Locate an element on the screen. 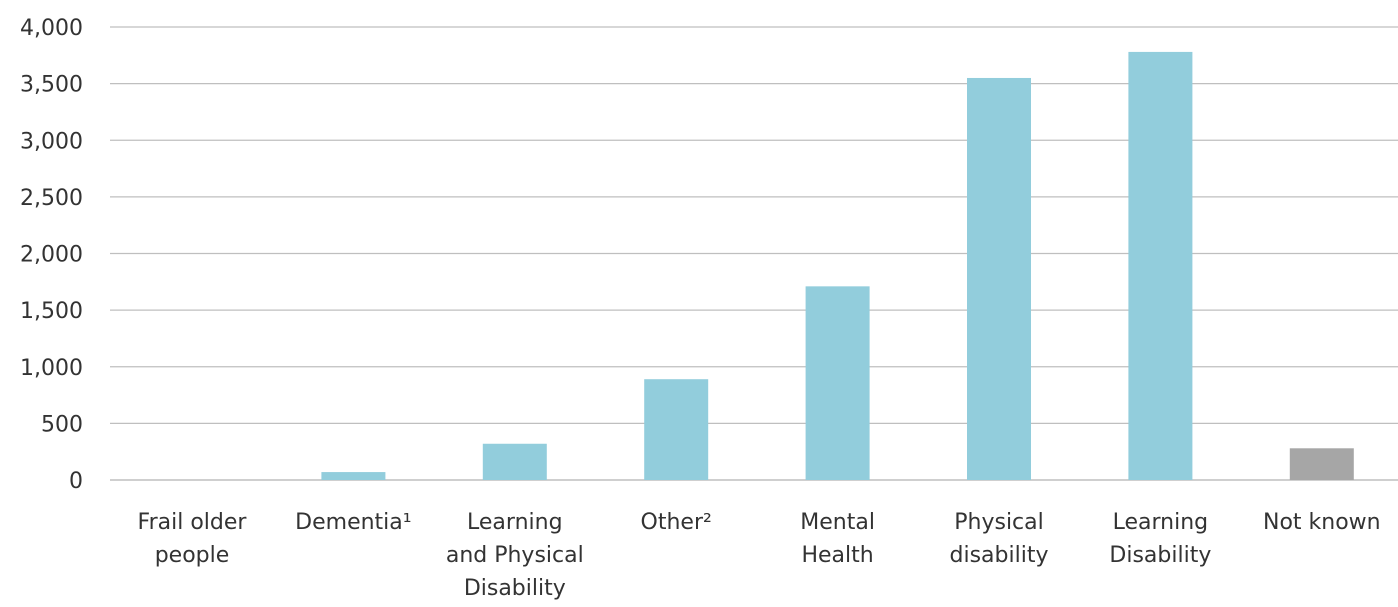 Image resolution: width=1398 pixels, height=607 pixels. x-tick-label-line: Frail older is located at coordinates (193, 522).